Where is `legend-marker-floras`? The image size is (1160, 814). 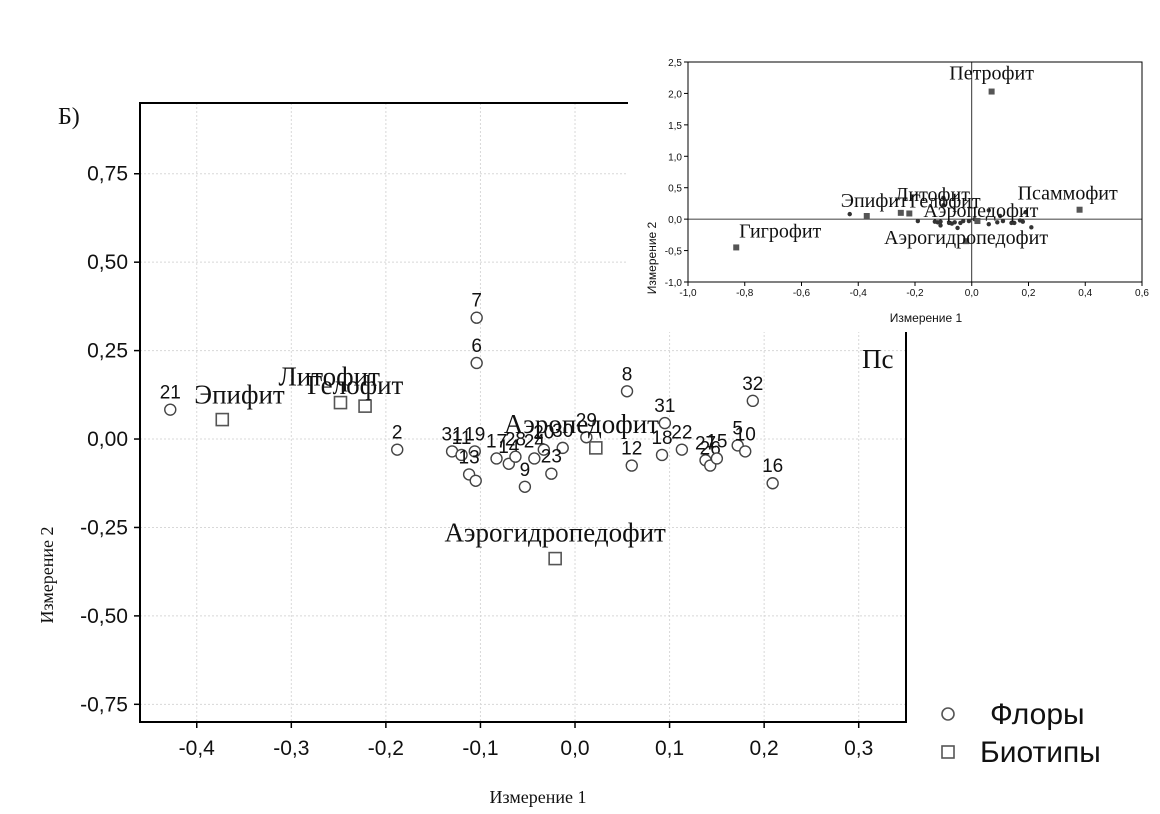 legend-marker-floras is located at coordinates (948, 714).